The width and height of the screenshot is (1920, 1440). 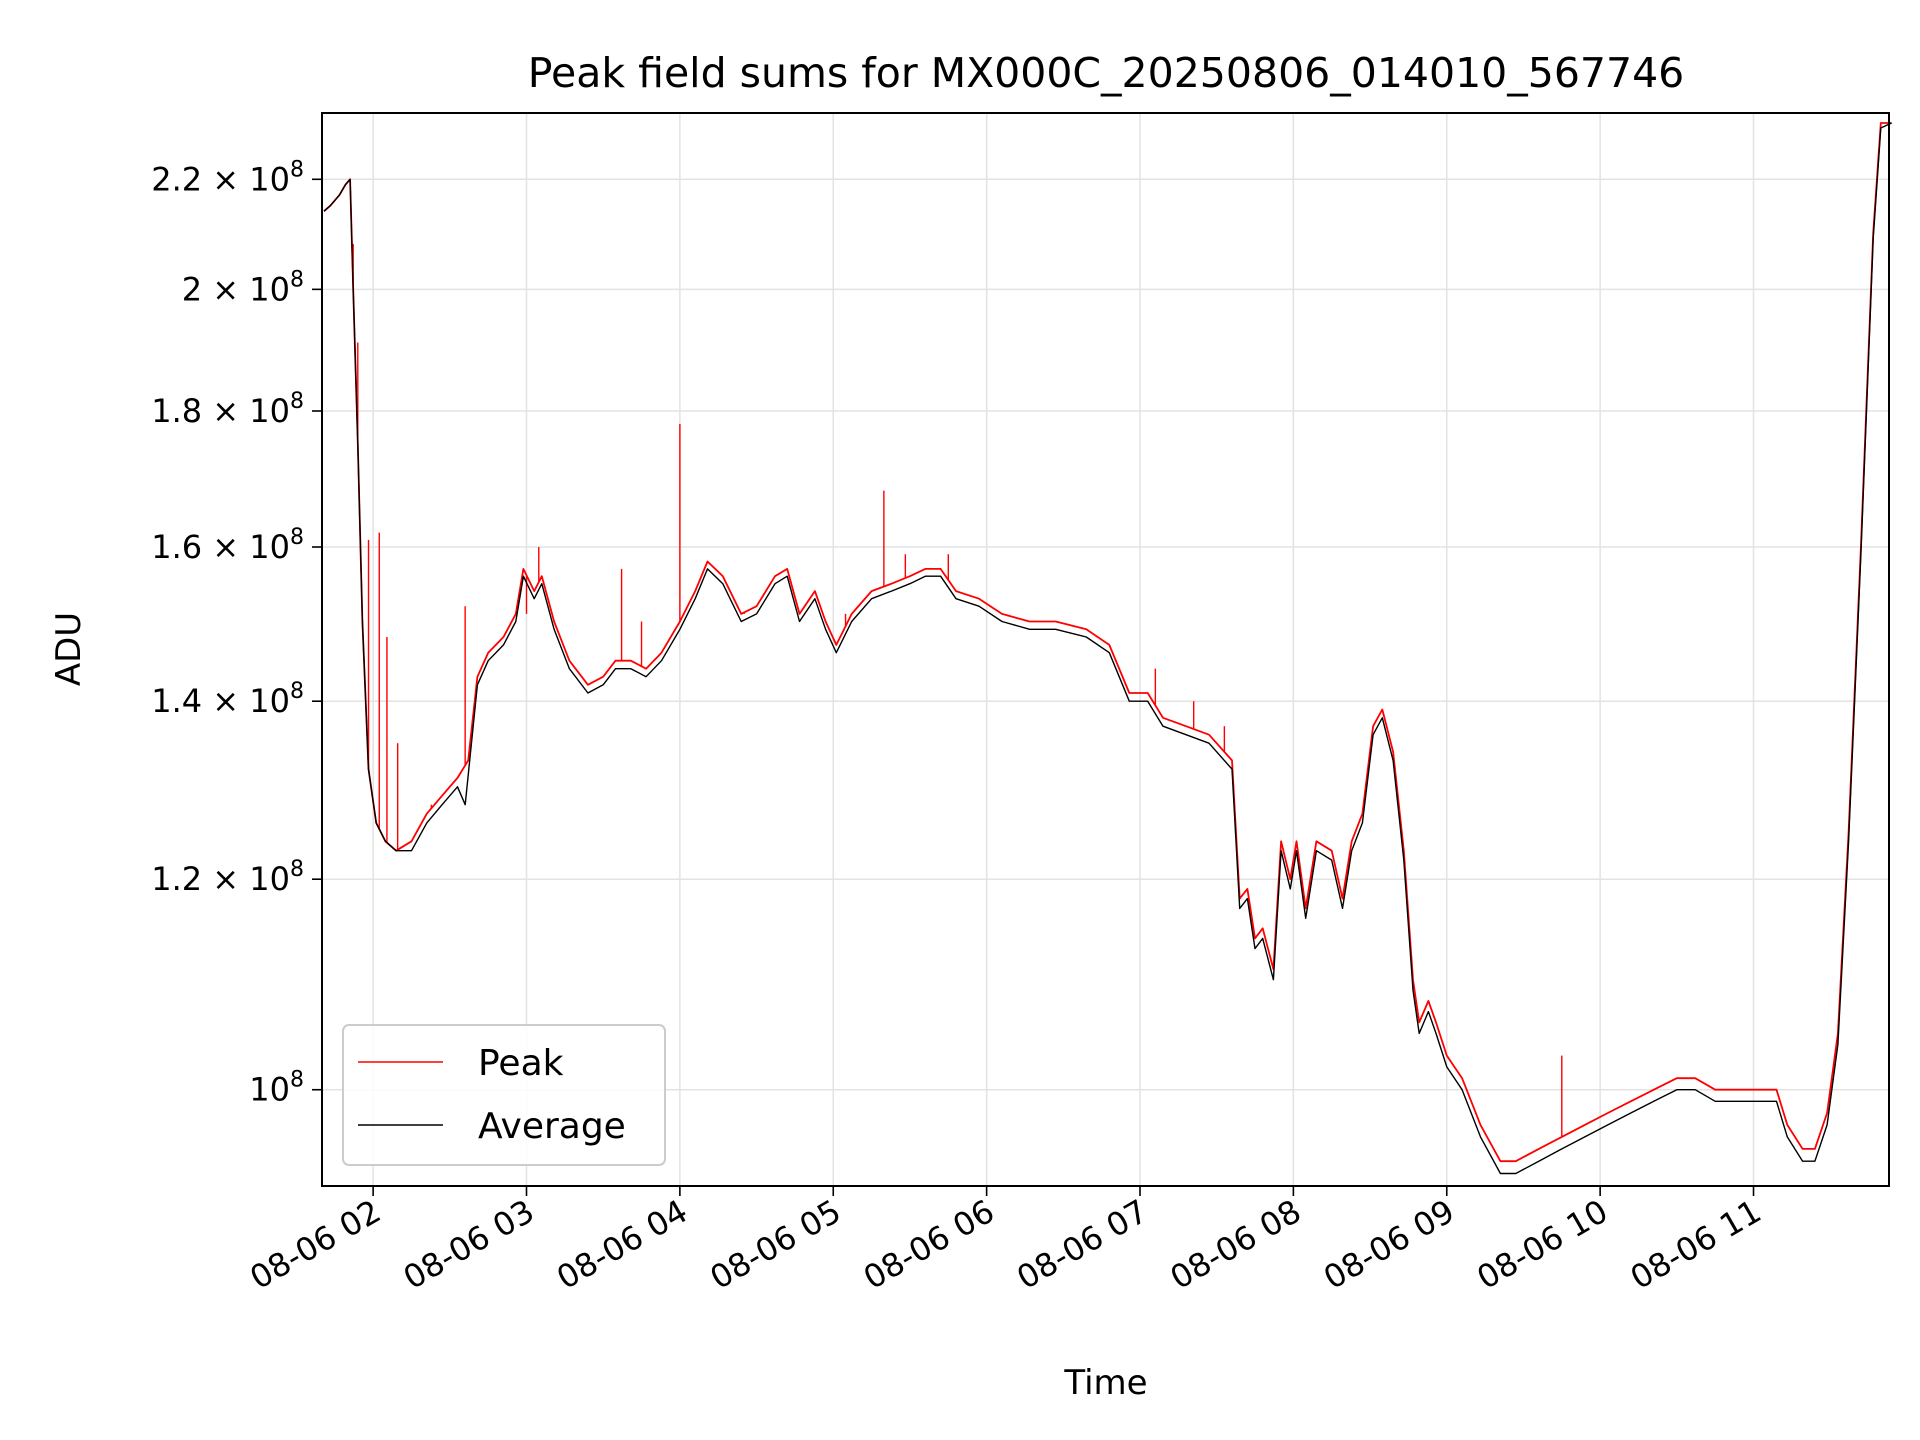 What do you see at coordinates (200, 411) in the screenshot?
I see `y-tick-mantissa: 1.8 ×` at bounding box center [200, 411].